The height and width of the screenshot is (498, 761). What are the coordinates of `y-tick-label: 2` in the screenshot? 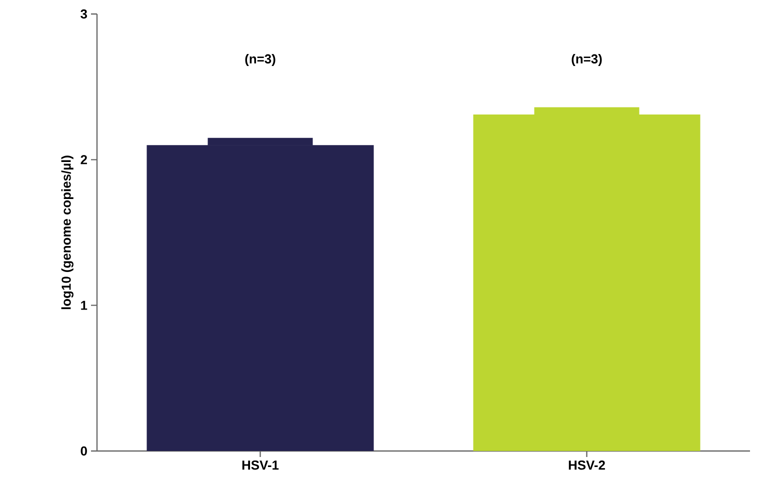 It's located at (83, 159).